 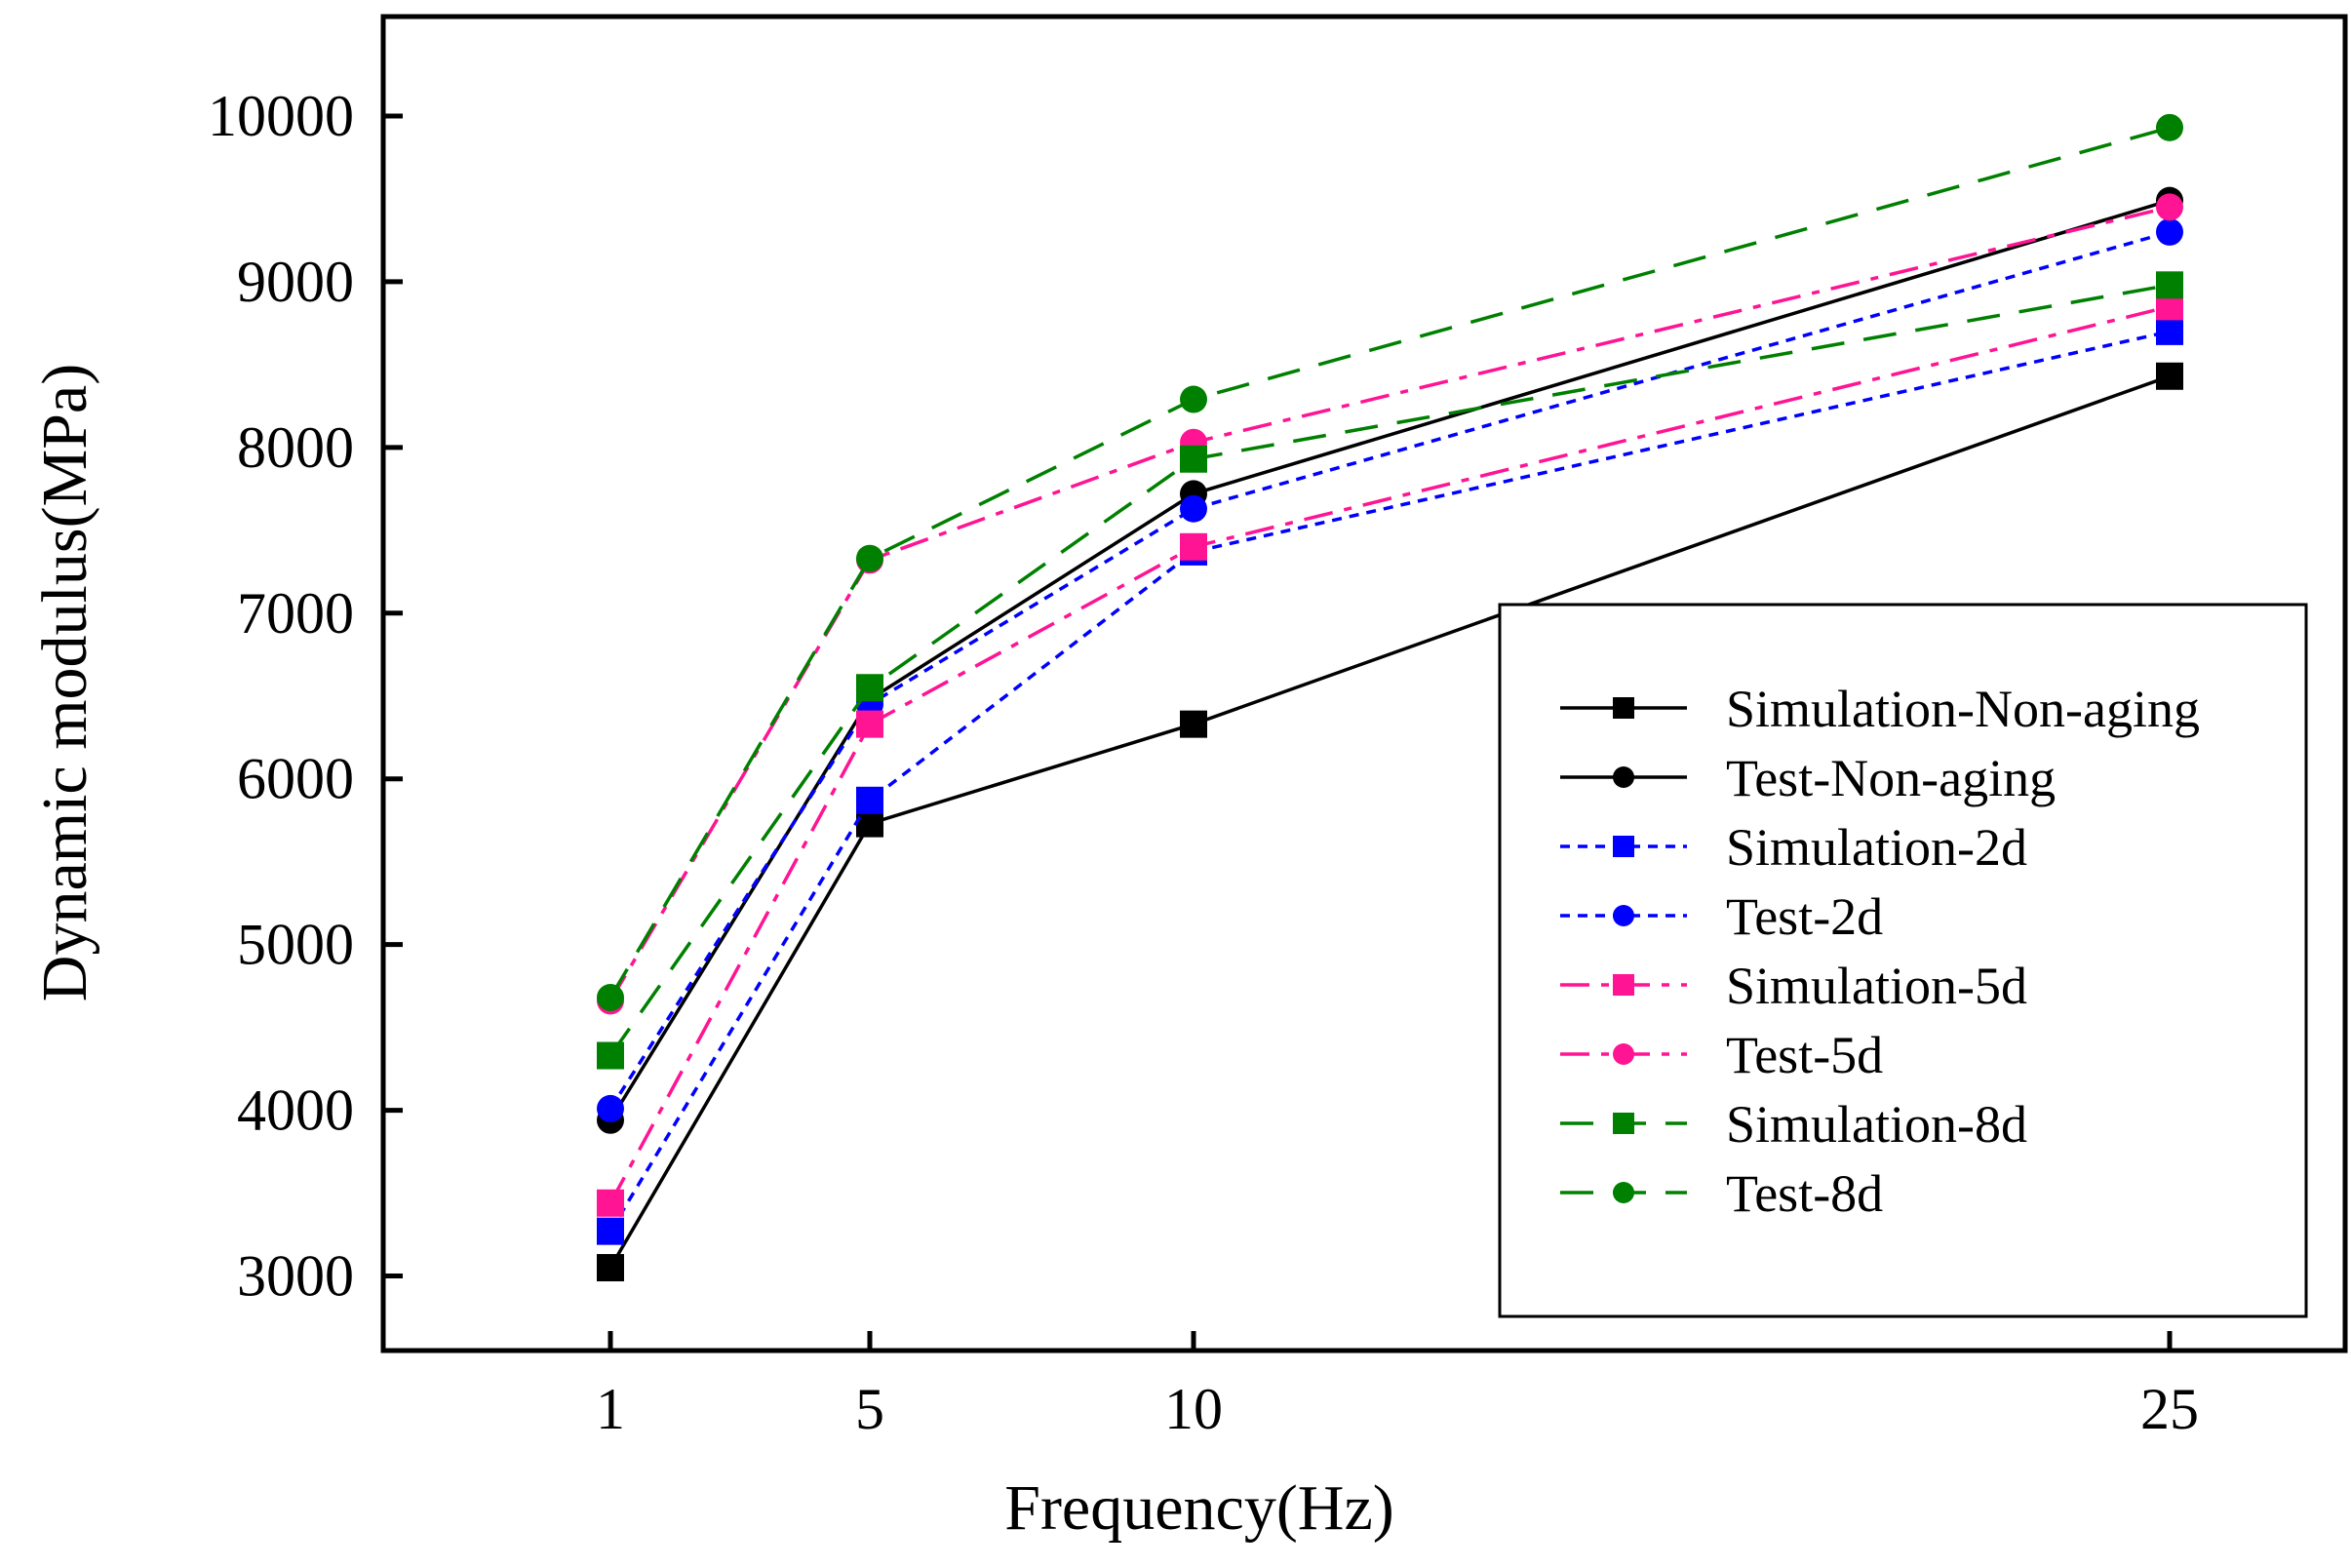 I want to click on legend-label: Test-Non-aging, so click(x=1891, y=778).